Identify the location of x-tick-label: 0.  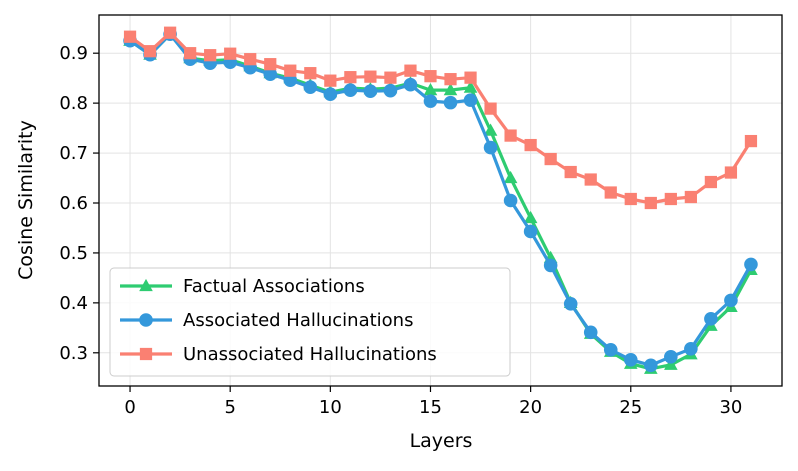
(129, 407).